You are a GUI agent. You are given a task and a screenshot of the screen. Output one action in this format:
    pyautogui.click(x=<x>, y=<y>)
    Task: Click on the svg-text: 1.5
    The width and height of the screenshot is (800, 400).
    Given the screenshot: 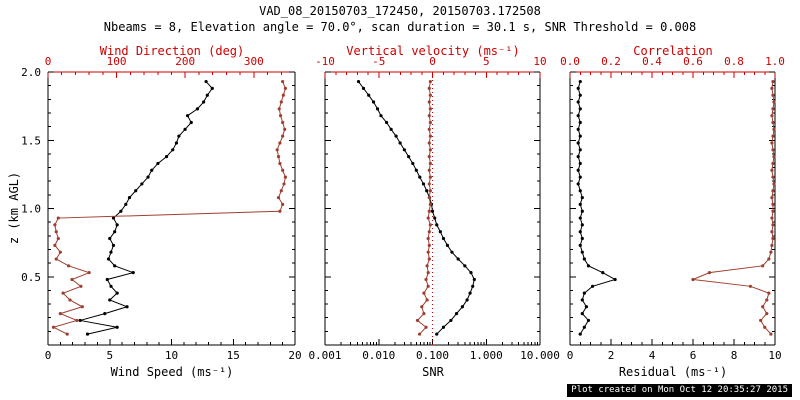 What is the action you would take?
    pyautogui.click(x=31, y=140)
    